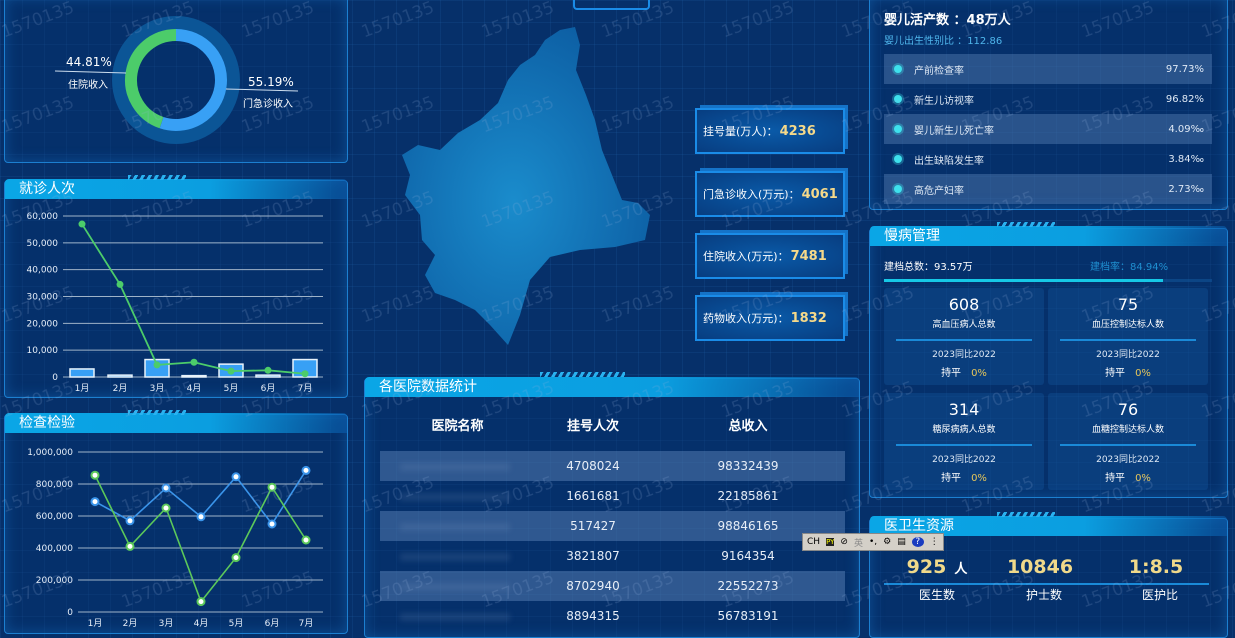 This screenshot has width=1235, height=638. What do you see at coordinates (926, 567) in the screenshot?
I see `resource-value: 925` at bounding box center [926, 567].